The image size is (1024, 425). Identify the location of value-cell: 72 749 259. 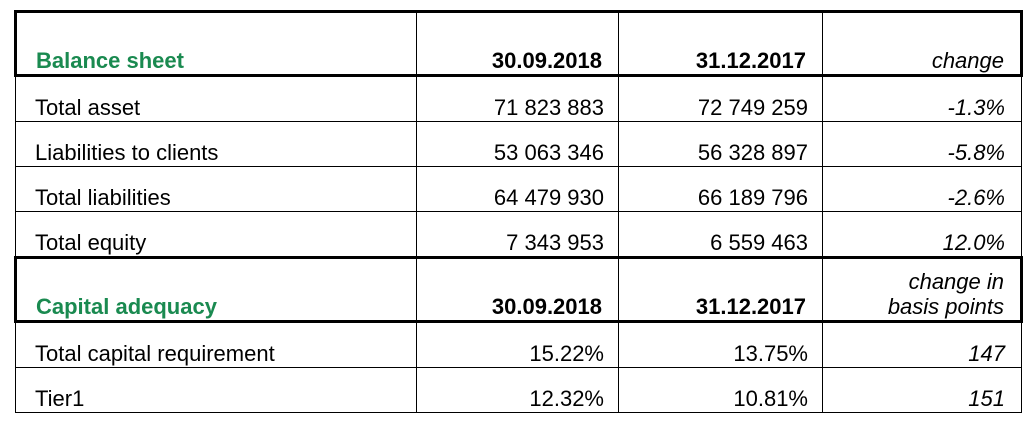
(720, 98).